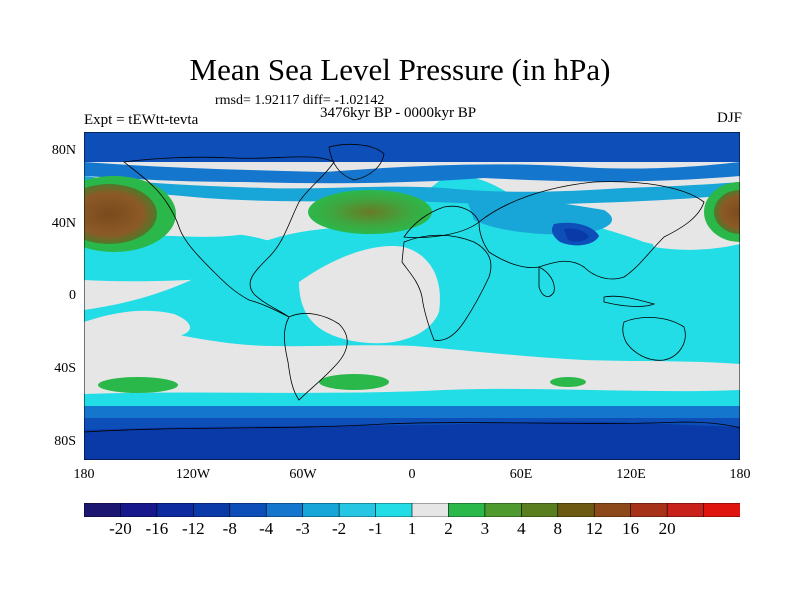 This screenshot has width=800, height=600. Describe the element at coordinates (141, 120) in the screenshot. I see `experiment-label: Expt = tEWtt-tevta` at that location.